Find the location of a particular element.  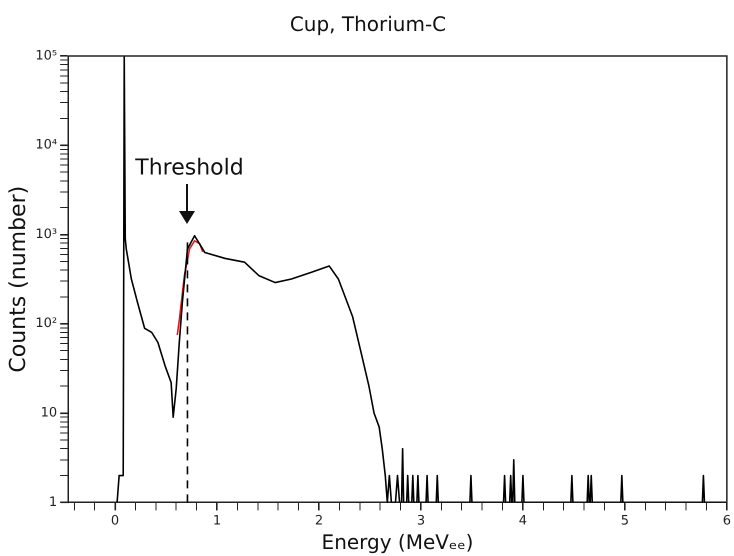

x-tick-label: 6 is located at coordinates (727, 521).